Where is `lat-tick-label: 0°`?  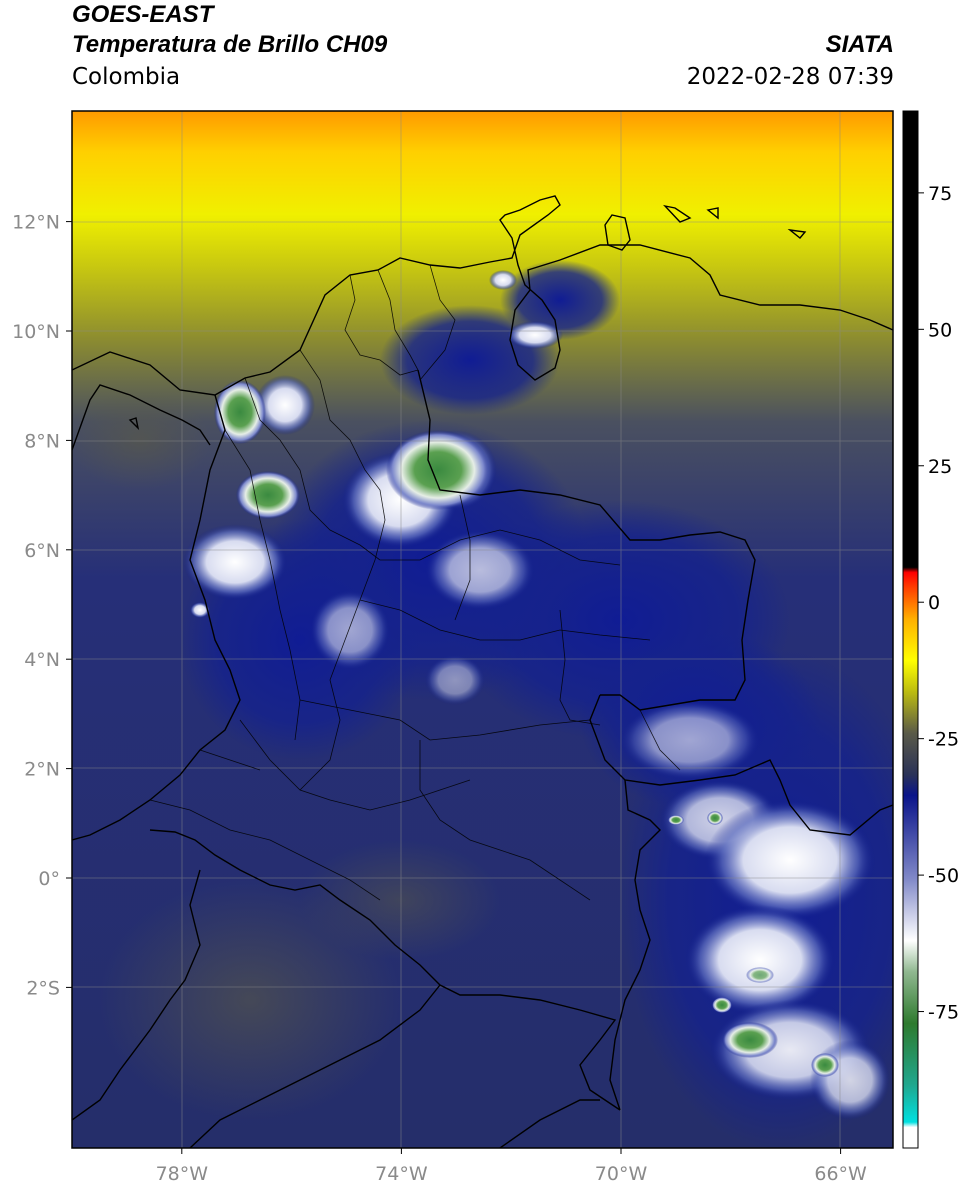 lat-tick-label: 0° is located at coordinates (49, 879).